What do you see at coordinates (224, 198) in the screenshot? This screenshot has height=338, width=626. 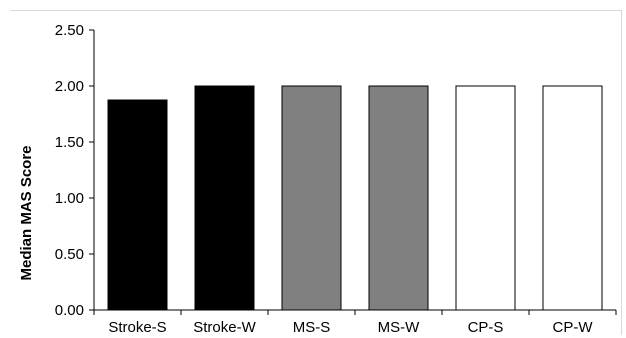 I see `bar-stroke-w` at bounding box center [224, 198].